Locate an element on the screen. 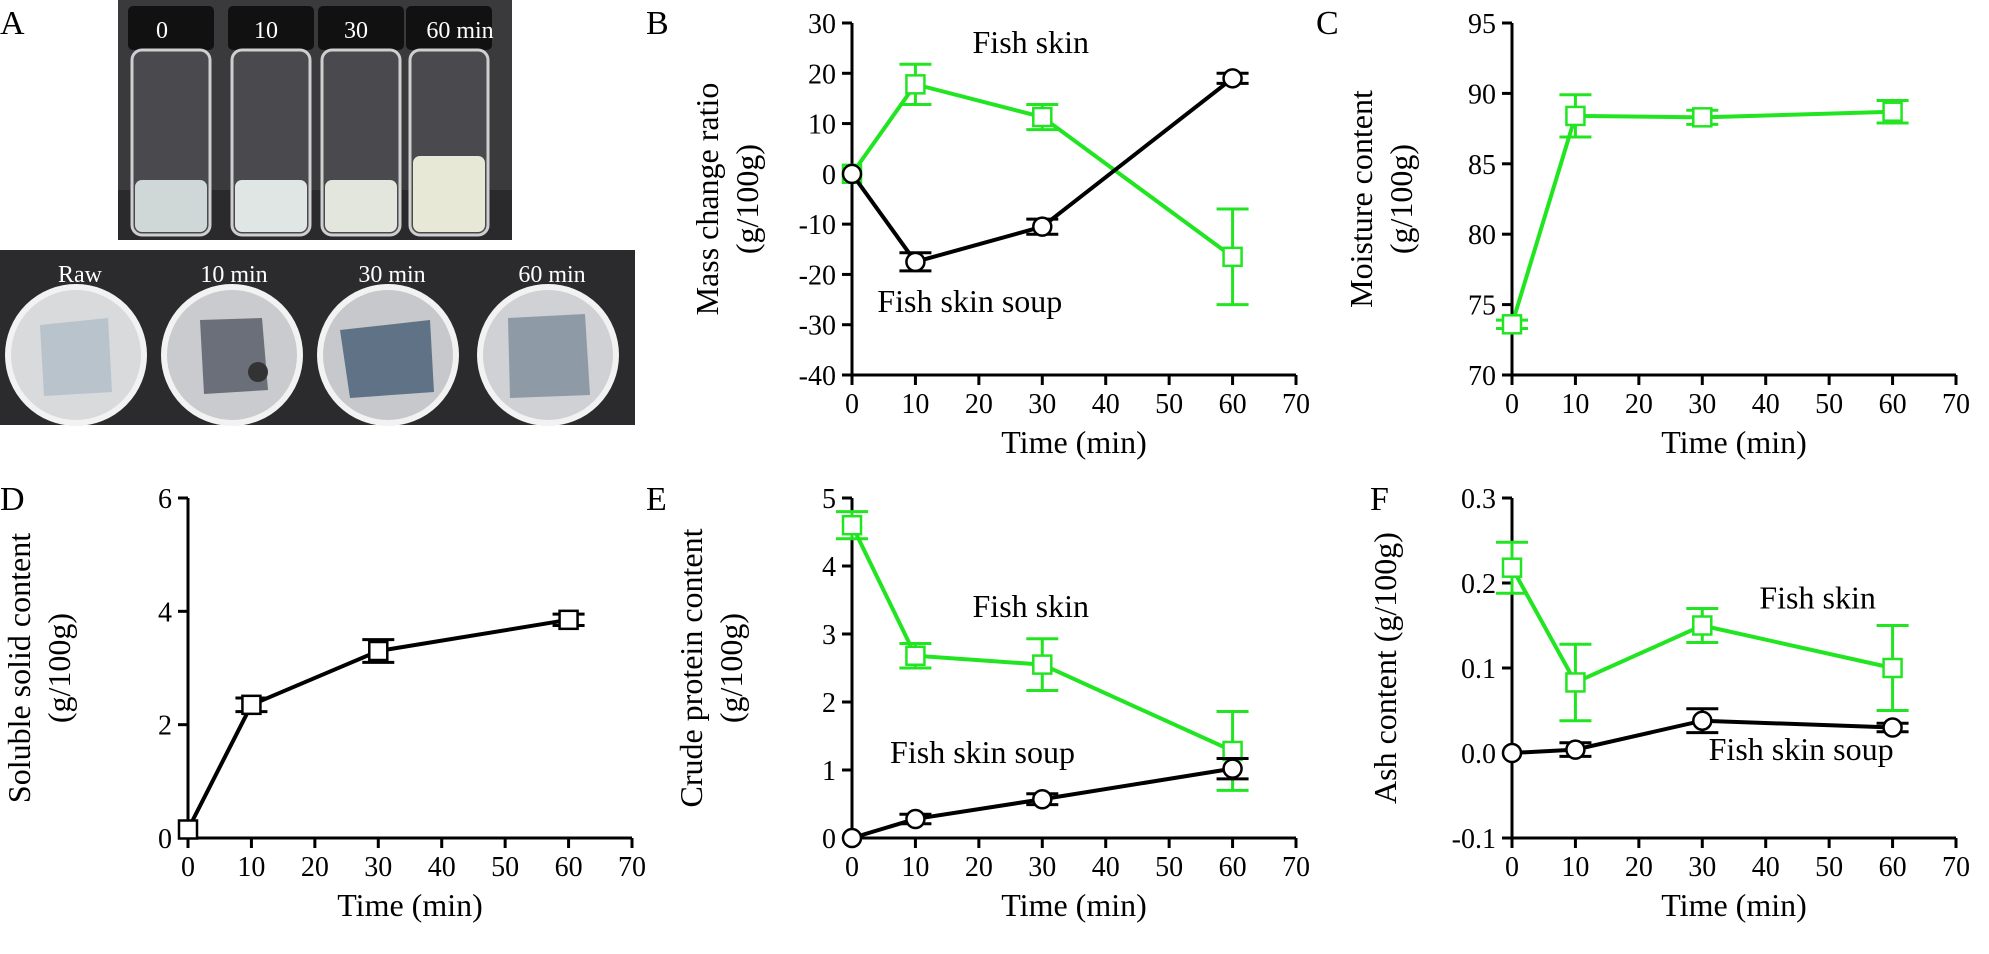  panel-d-y-axis-title: Soluble solid content is located at coordinates (19, 668).